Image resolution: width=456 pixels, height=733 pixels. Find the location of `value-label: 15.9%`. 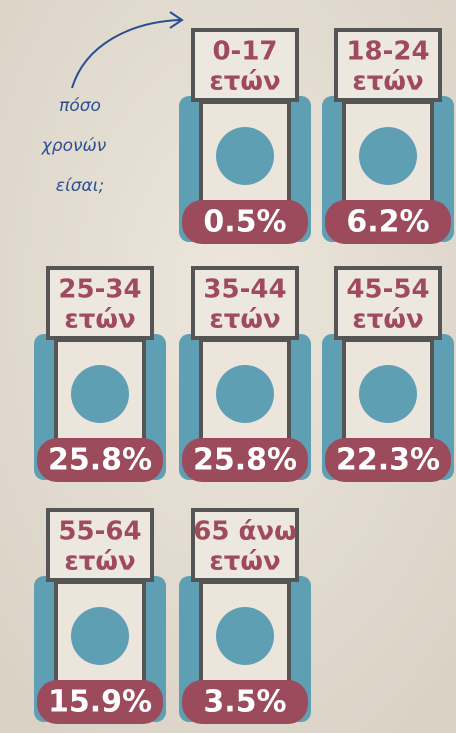

value-label: 15.9% is located at coordinates (100, 702).